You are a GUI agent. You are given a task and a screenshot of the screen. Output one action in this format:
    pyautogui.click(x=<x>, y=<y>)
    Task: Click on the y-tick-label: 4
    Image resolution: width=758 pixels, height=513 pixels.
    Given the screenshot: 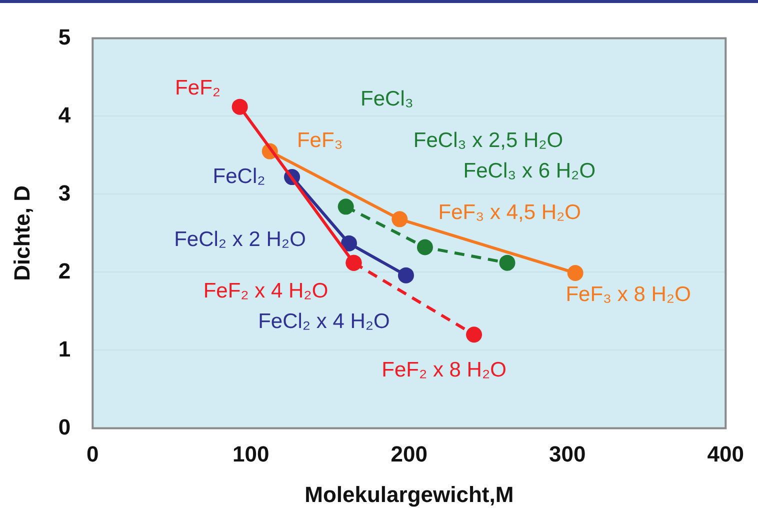 What is the action you would take?
    pyautogui.click(x=65, y=115)
    